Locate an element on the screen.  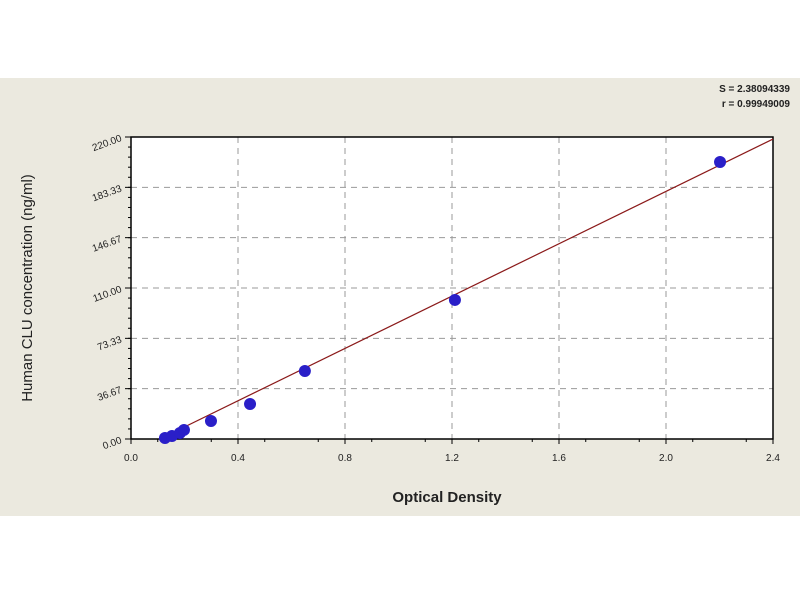
x-tick-label: 0.8 is located at coordinates (345, 458).